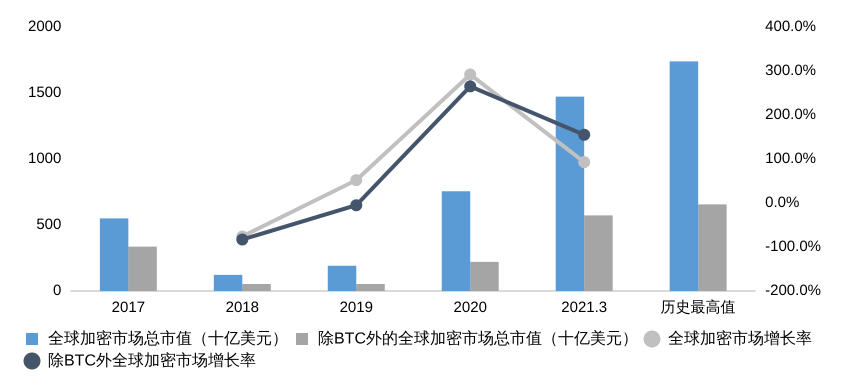 The image size is (845, 387). Describe the element at coordinates (584, 307) in the screenshot. I see `x-tick-label: 2021.3` at that location.